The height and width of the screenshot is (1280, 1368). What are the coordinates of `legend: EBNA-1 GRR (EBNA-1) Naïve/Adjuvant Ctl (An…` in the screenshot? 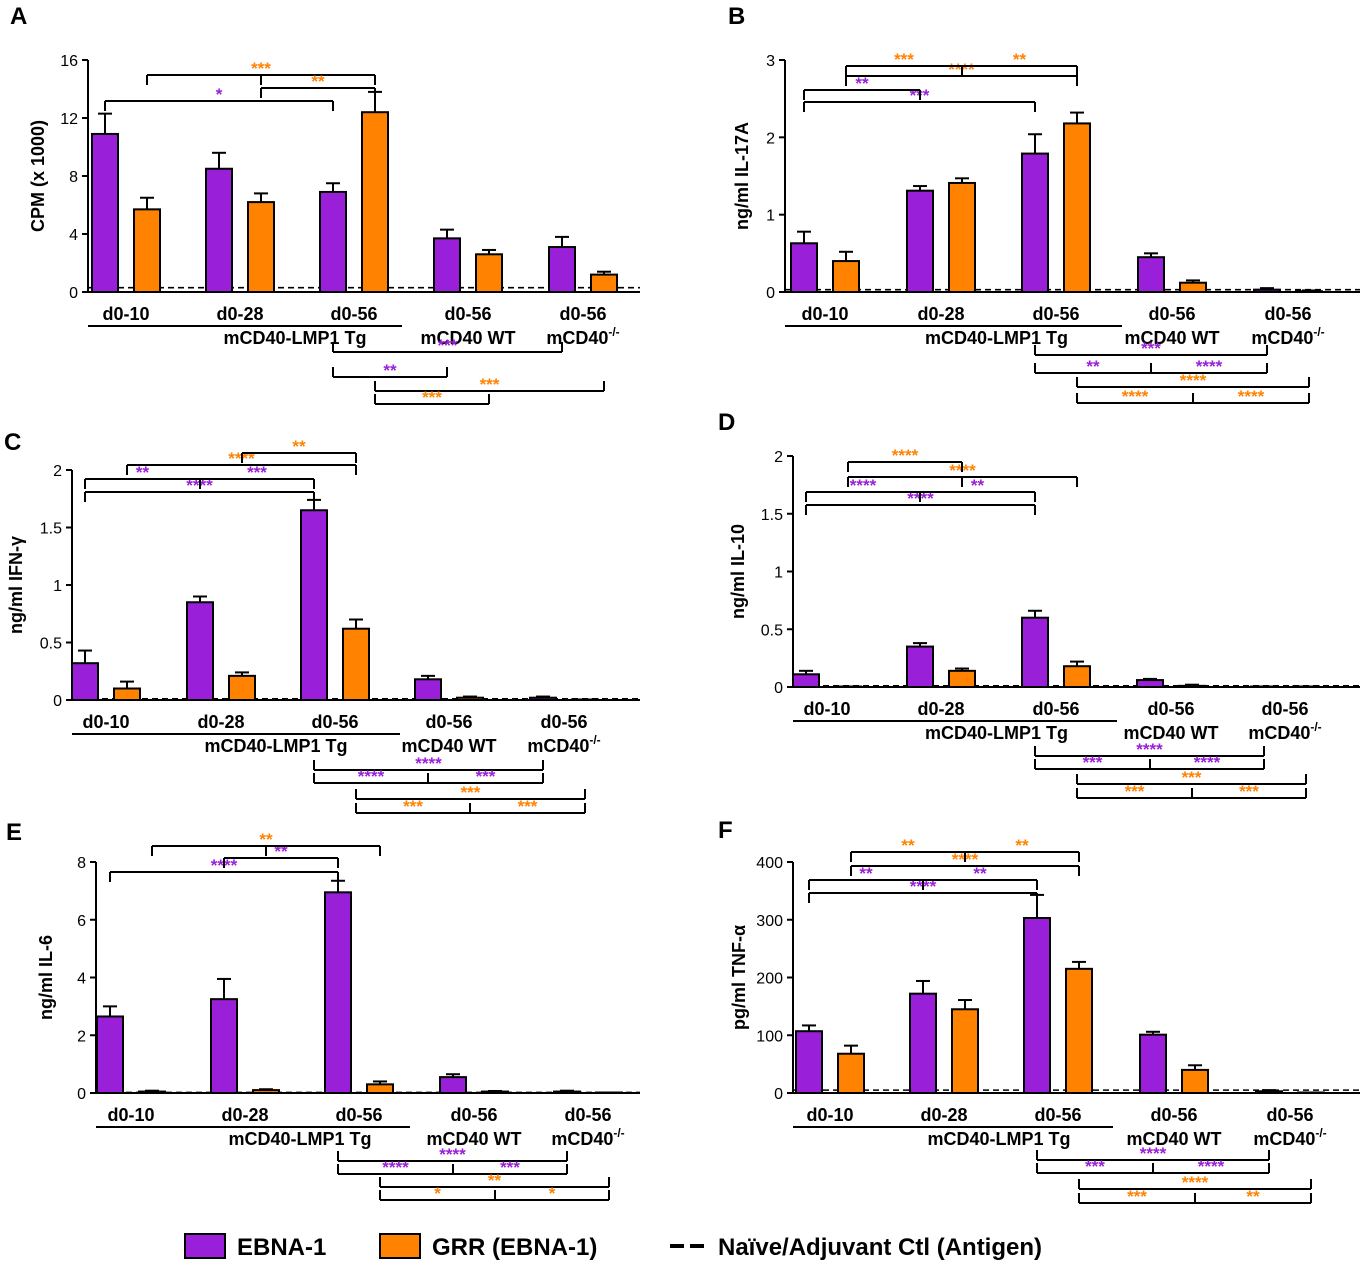 It's located at (613, 1247).